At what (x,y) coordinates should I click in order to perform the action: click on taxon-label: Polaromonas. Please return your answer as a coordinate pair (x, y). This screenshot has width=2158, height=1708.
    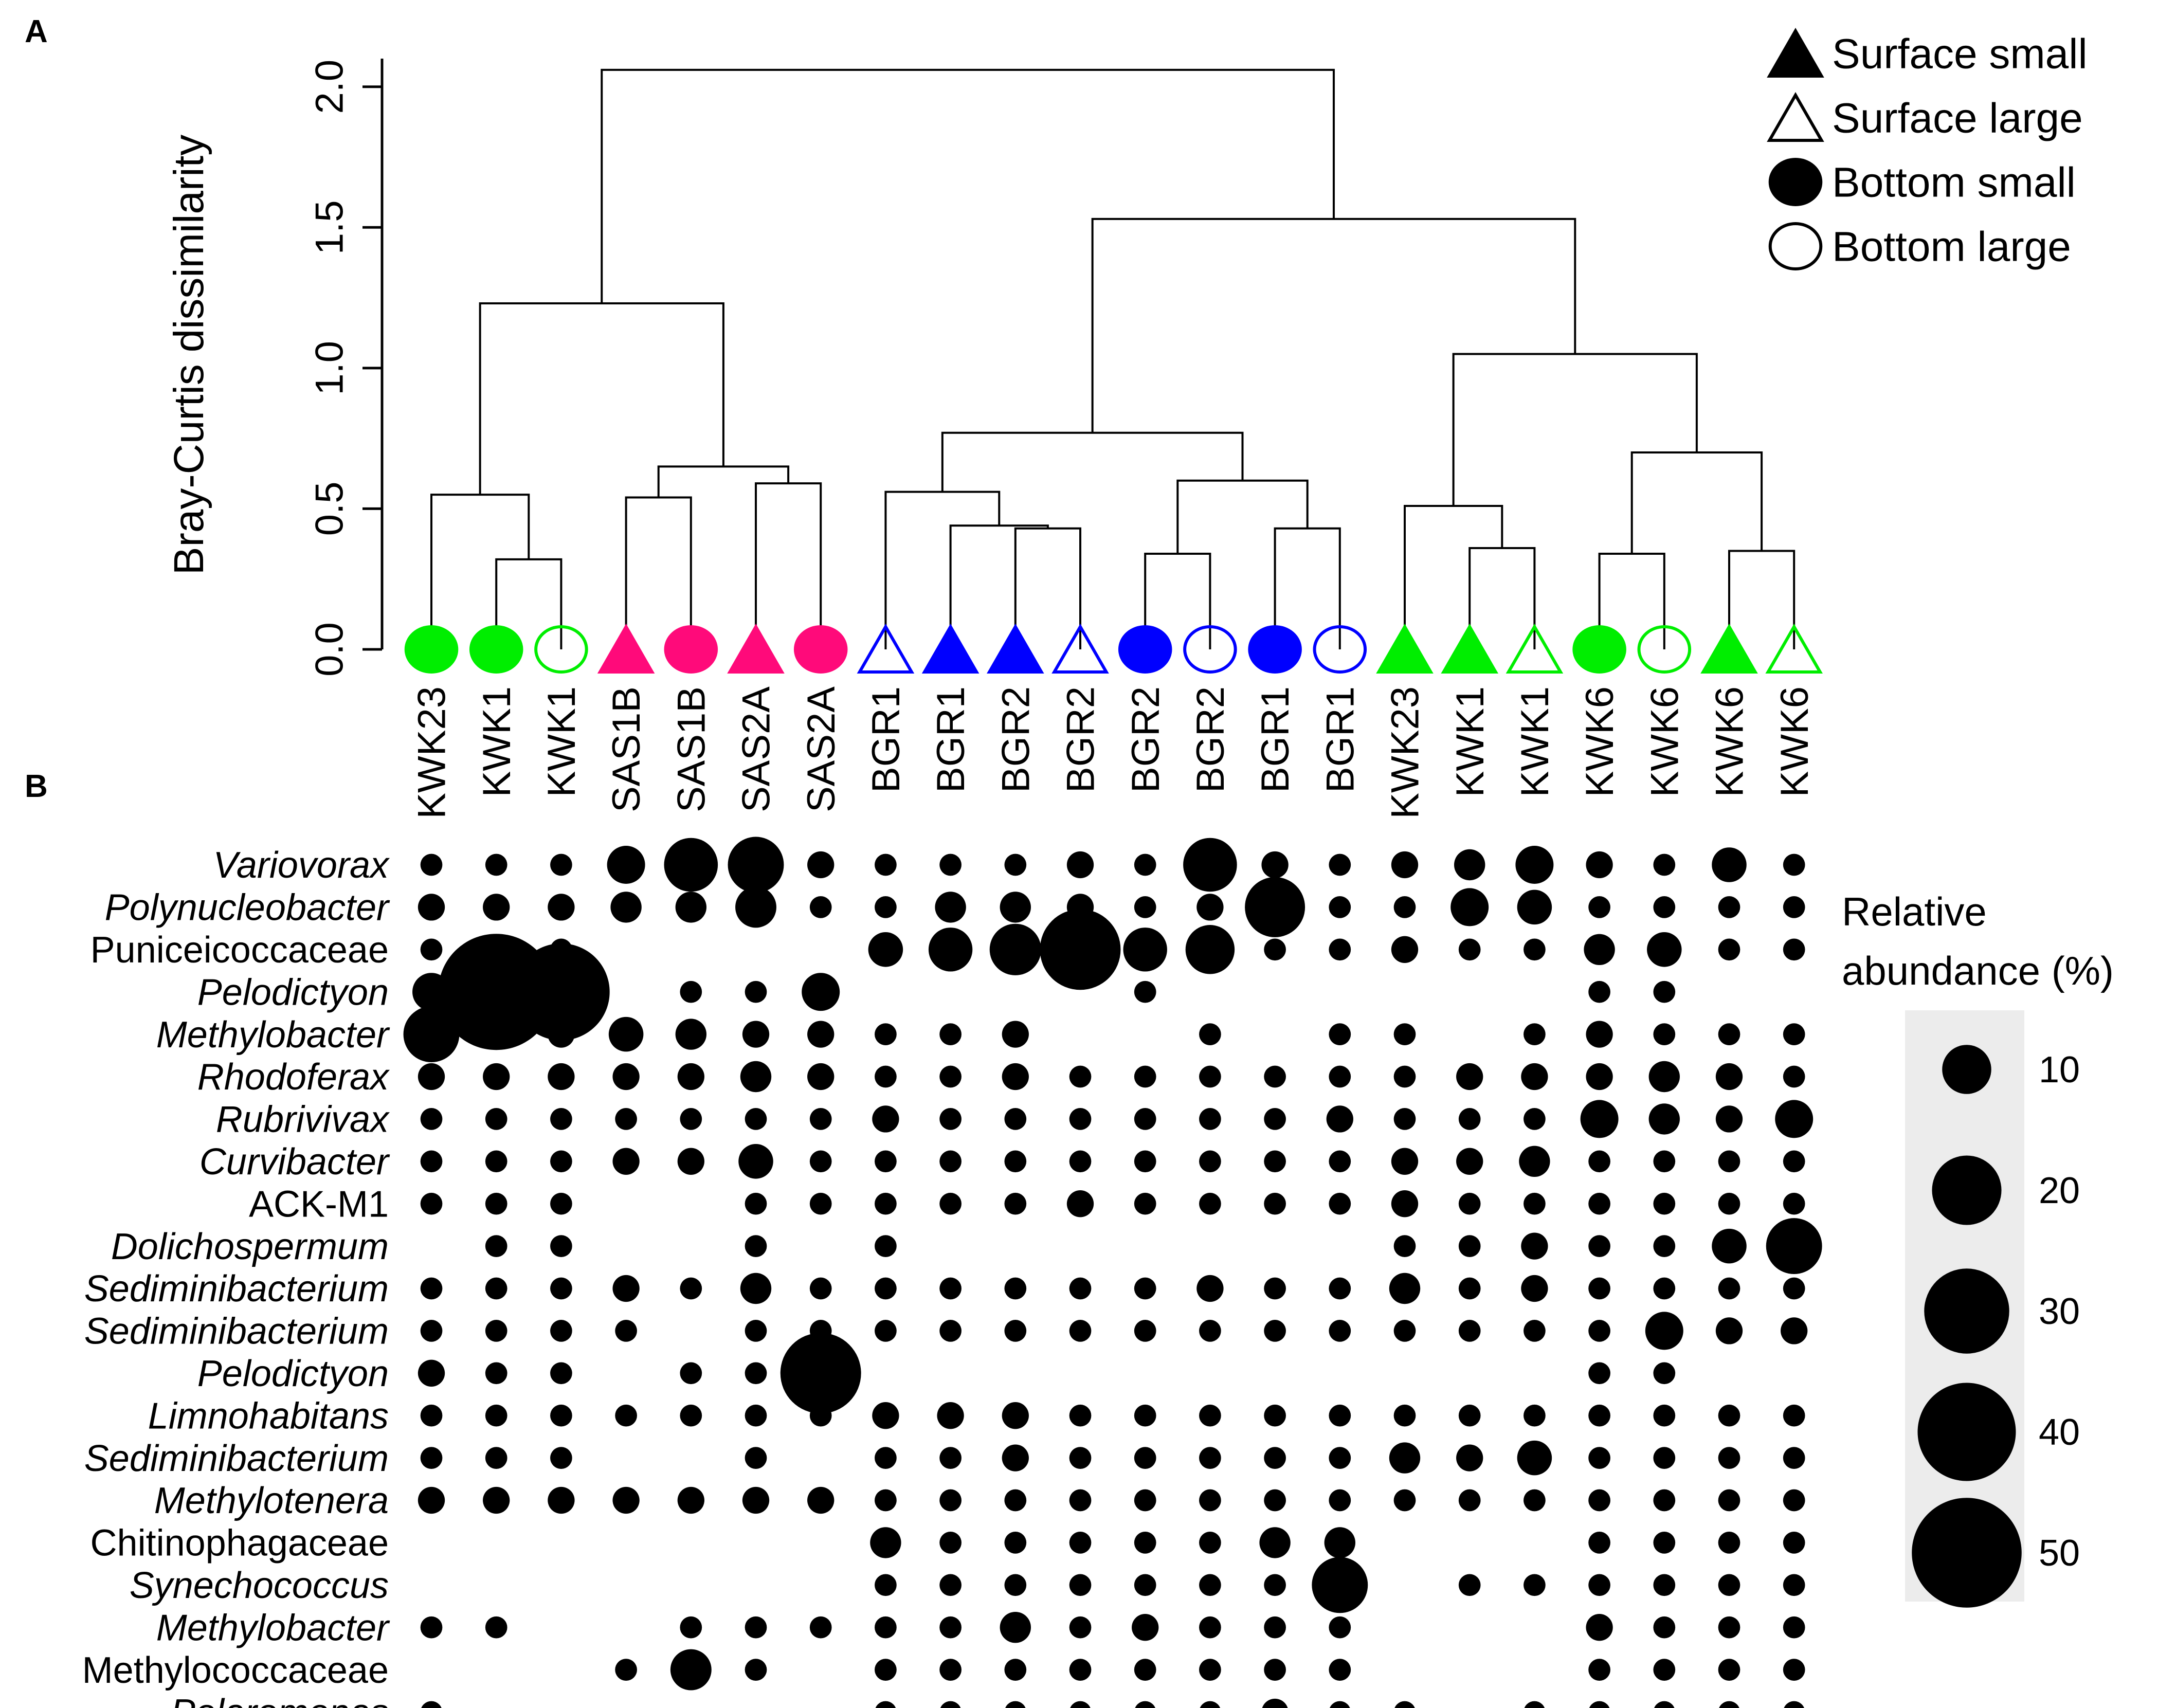
    Looking at the image, I should click on (280, 1700).